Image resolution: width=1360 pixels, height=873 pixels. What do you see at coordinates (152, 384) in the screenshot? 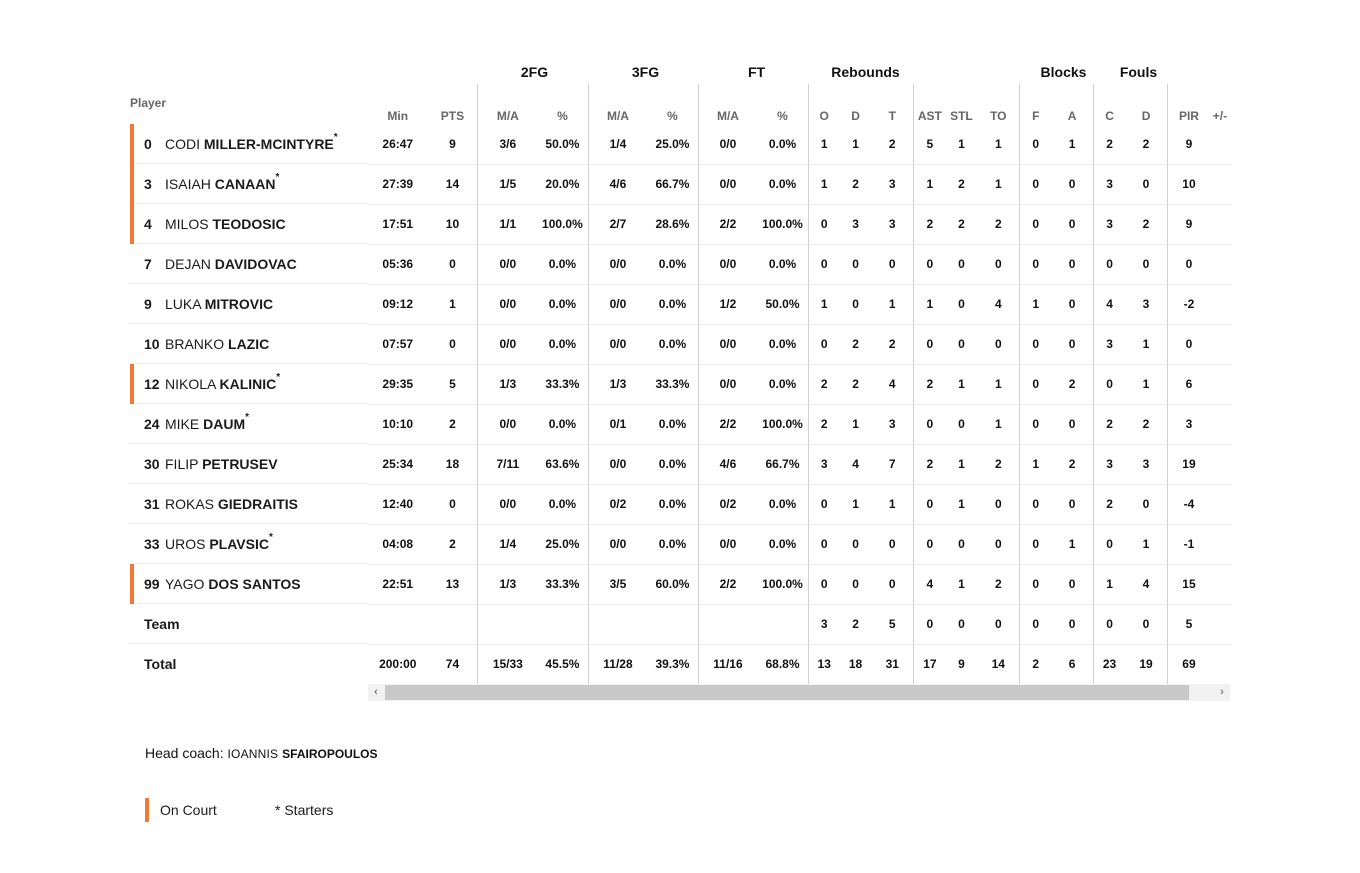
I see `player-number: 12` at bounding box center [152, 384].